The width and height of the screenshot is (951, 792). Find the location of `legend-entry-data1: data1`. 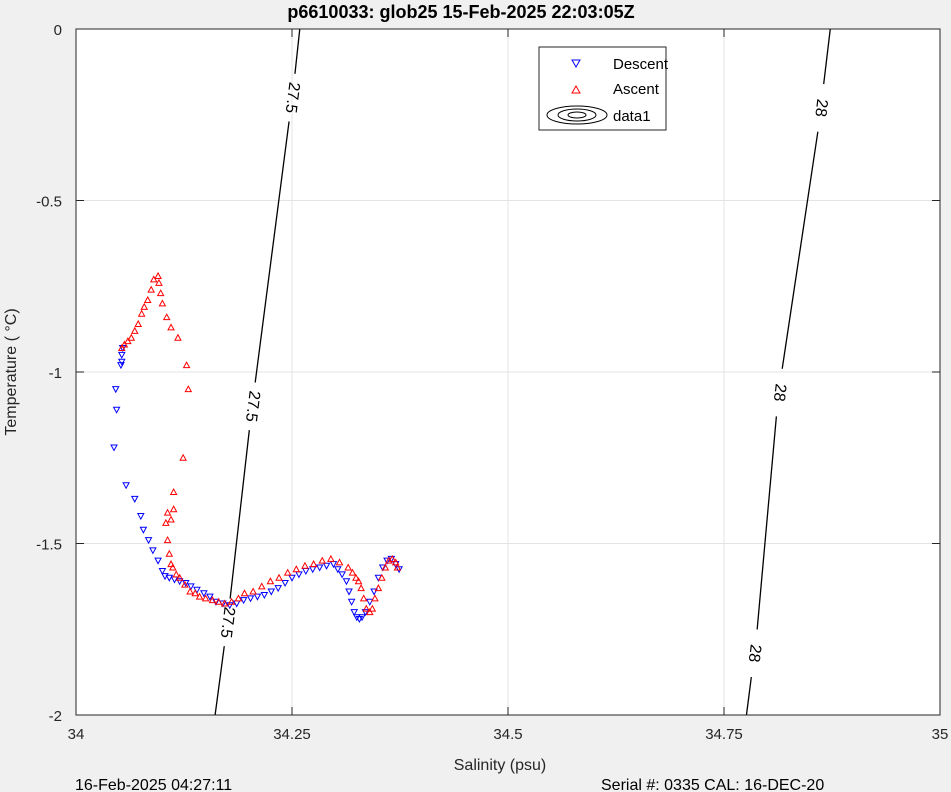

legend-entry-data1: data1 is located at coordinates (598, 115).